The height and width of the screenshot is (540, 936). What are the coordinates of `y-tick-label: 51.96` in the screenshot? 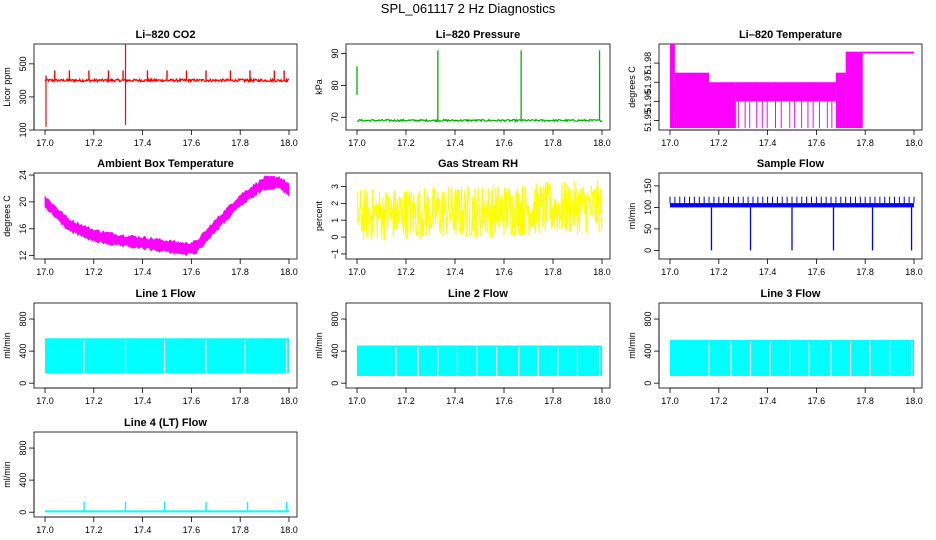 It's located at (648, 101).